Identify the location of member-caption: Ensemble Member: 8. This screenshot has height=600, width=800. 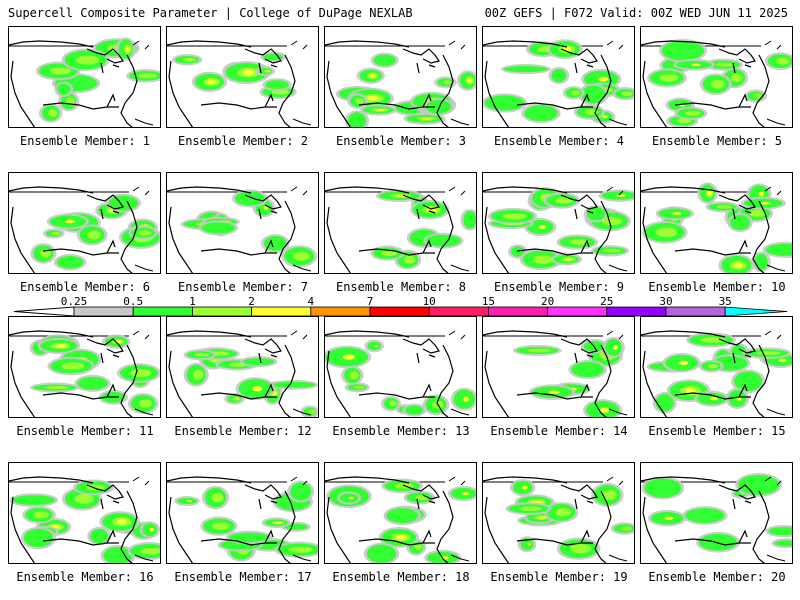
(401, 287).